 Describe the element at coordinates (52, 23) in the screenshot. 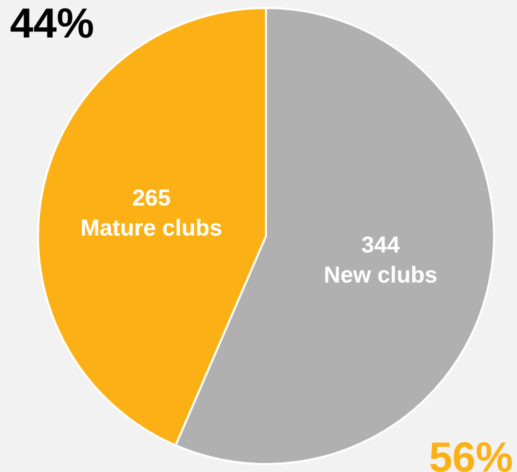

I see `text: 44%` at that location.